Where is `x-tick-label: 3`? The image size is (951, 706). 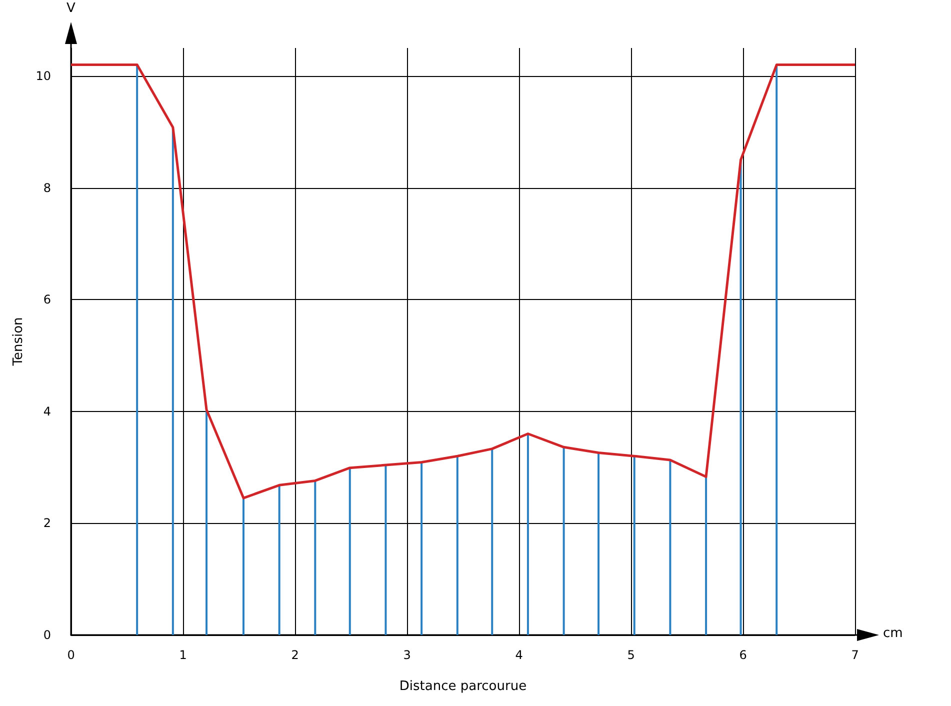 x-tick-label: 3 is located at coordinates (407, 655).